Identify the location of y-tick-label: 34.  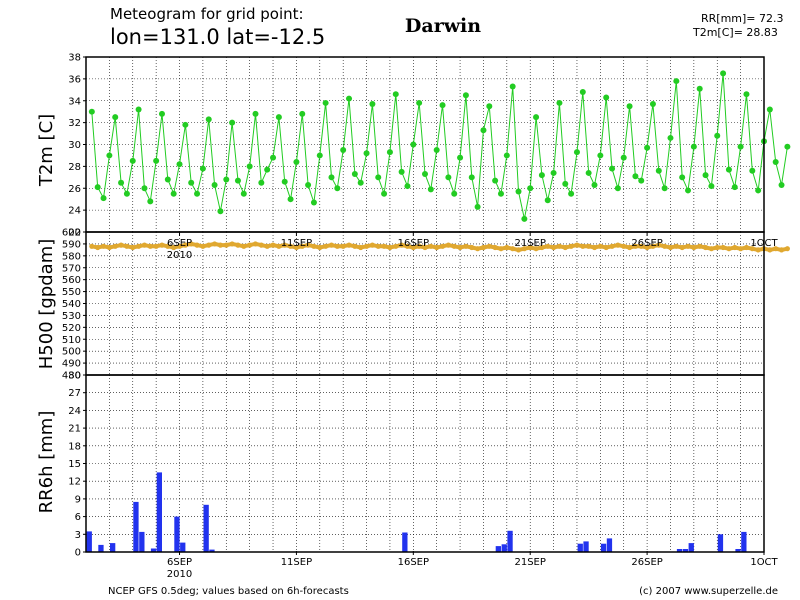
(74, 101).